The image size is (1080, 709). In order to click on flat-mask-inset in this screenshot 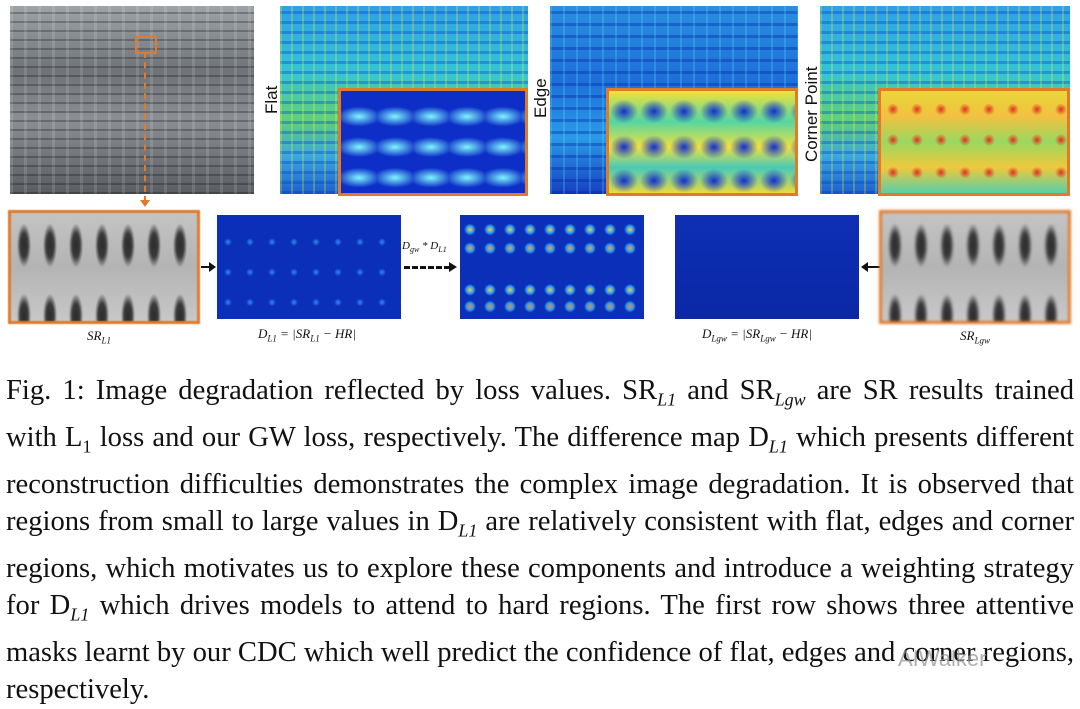, I will do `click(433, 142)`.